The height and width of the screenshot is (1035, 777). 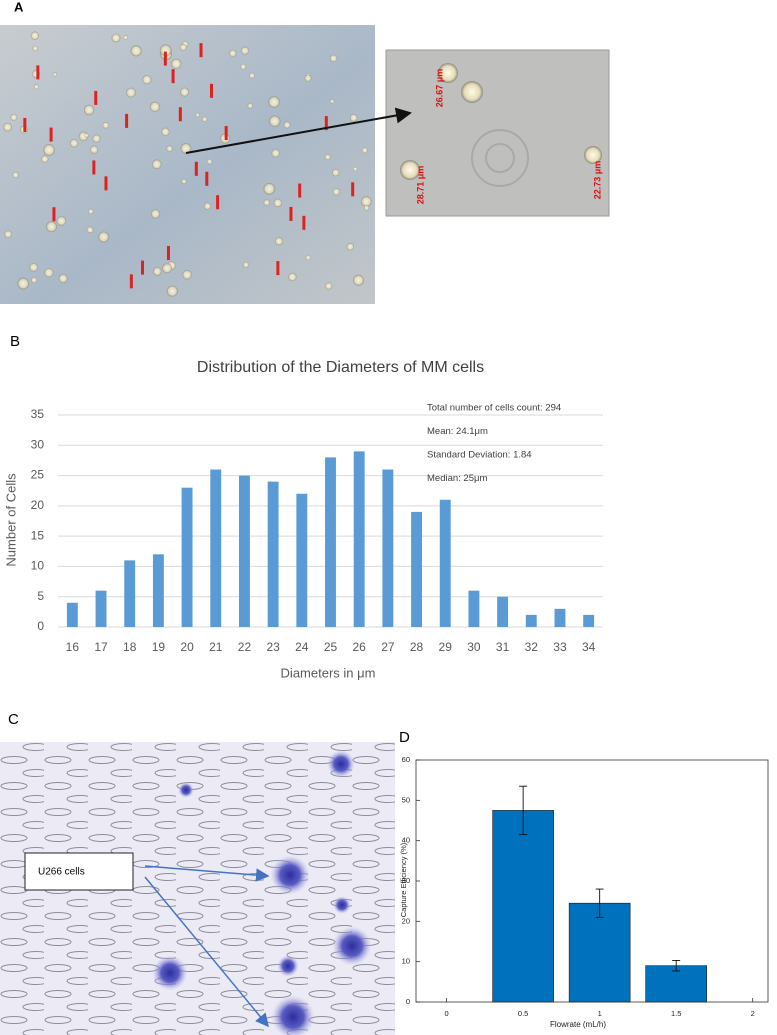 What do you see at coordinates (479, 455) in the screenshot?
I see `stat-annotation: Standard Deviation: 1.84` at bounding box center [479, 455].